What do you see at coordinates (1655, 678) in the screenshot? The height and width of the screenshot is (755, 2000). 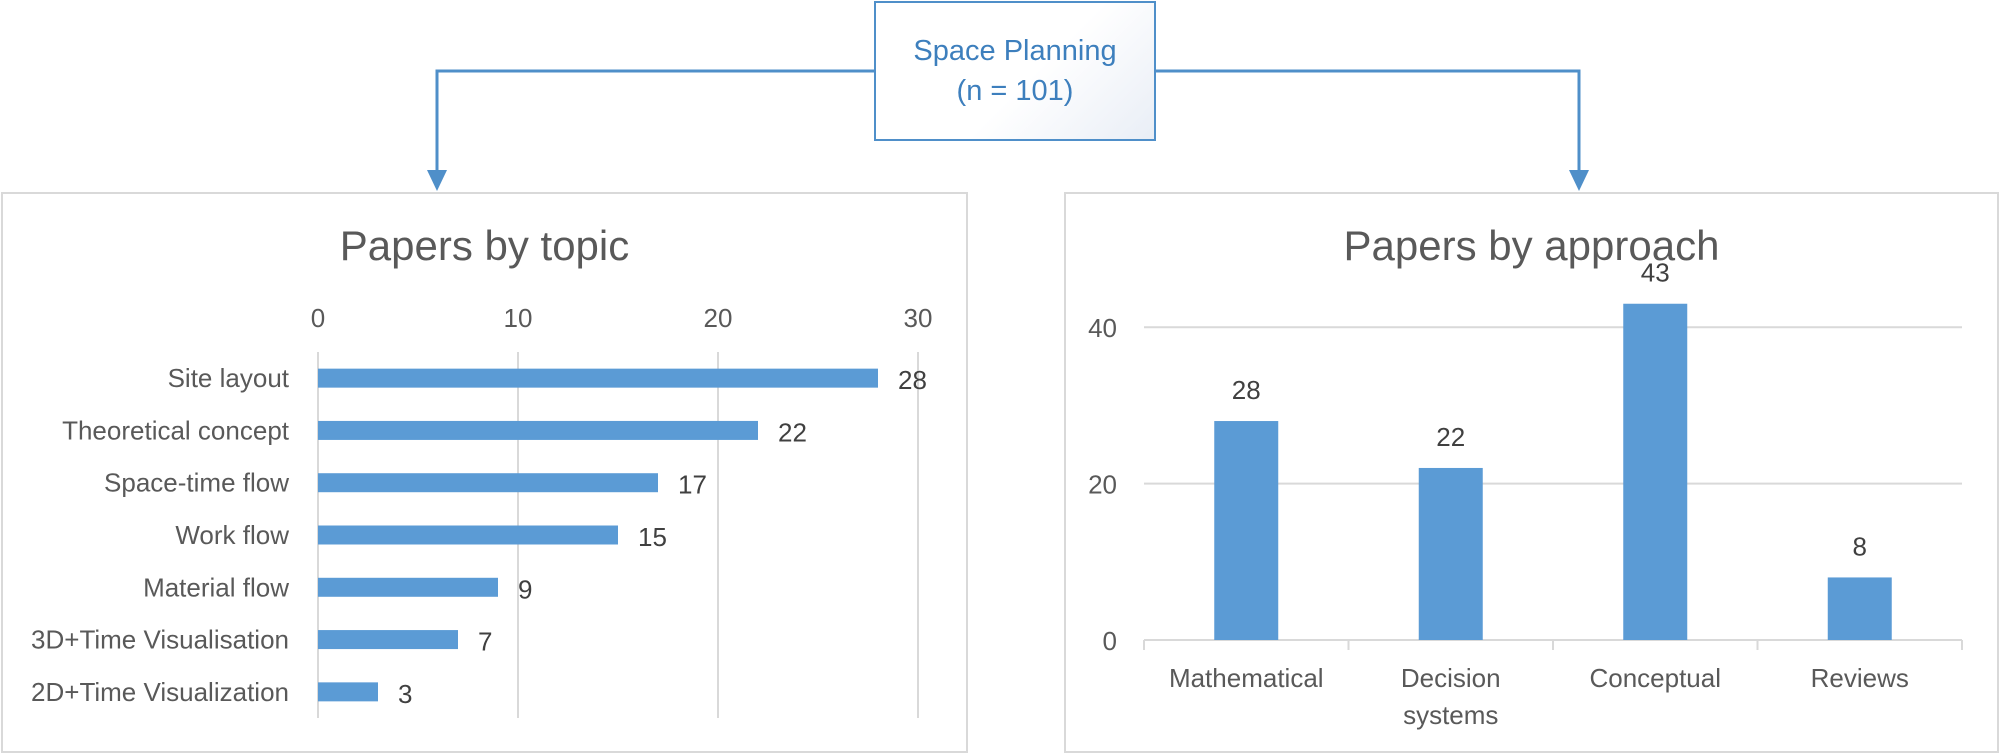 I see `category-label: Conceptual` at bounding box center [1655, 678].